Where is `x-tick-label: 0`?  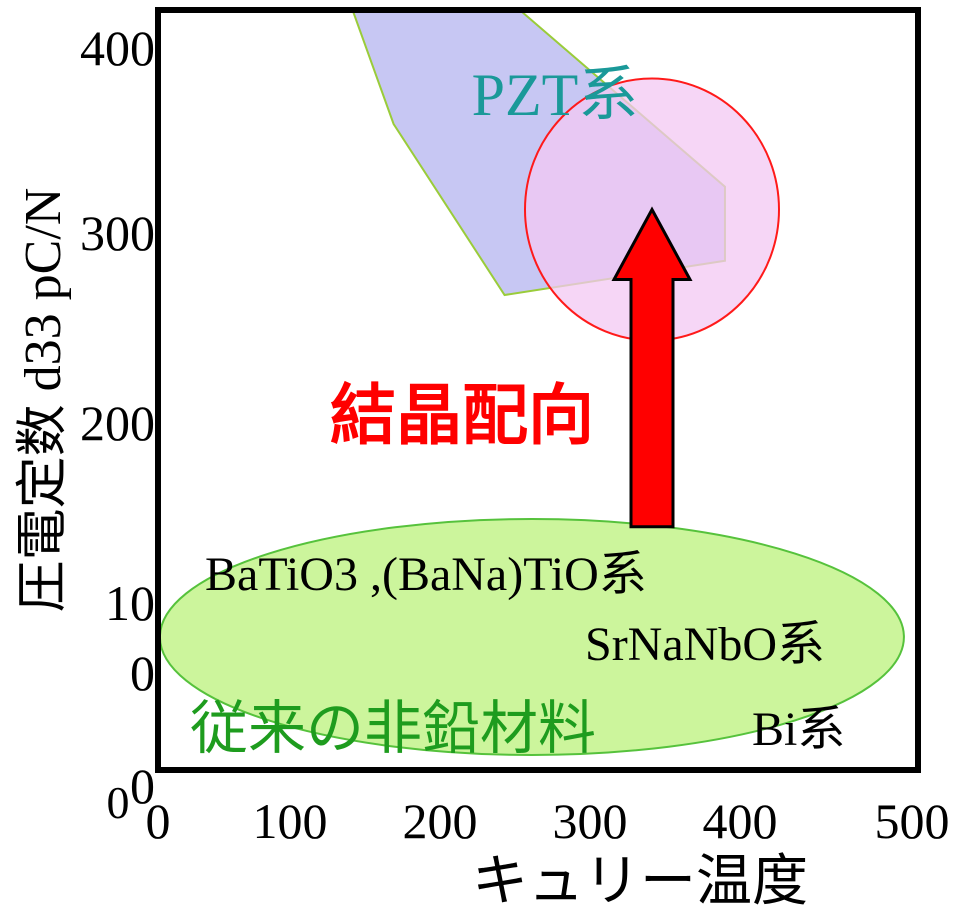 x-tick-label: 0 is located at coordinates (158, 821).